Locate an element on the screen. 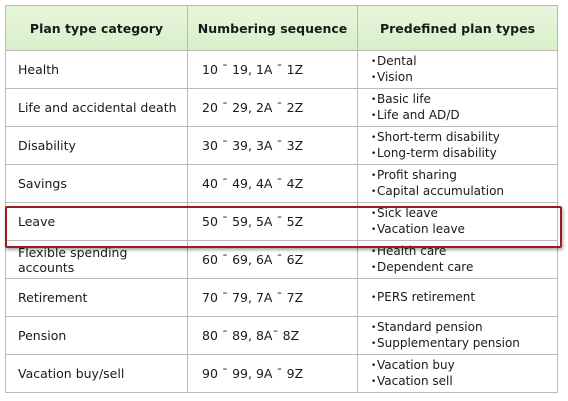 The image size is (568, 401). plan-types-cell: PERS retirement is located at coordinates (457, 297).